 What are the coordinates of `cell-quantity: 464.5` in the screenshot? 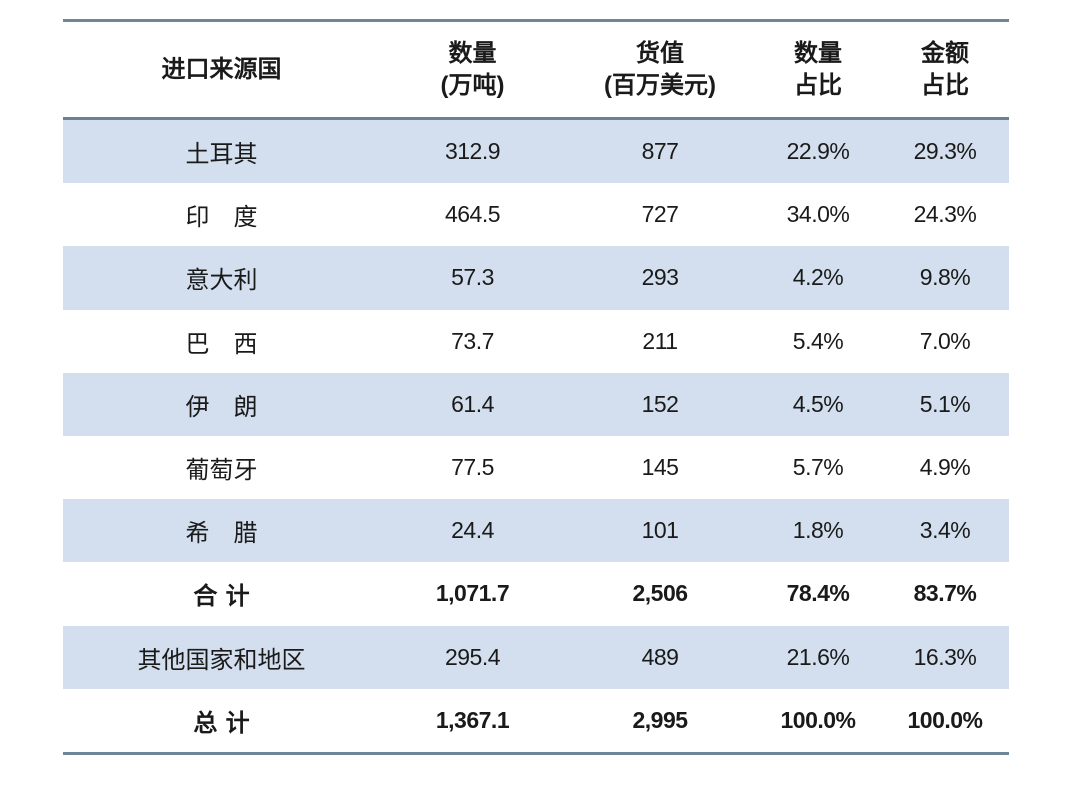 It's located at (472, 214).